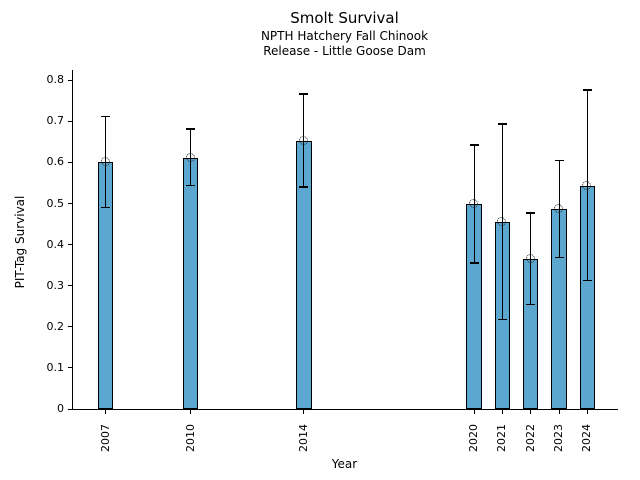 The height and width of the screenshot is (480, 640). I want to click on y-tick-label: 0.8, so click(55, 80).